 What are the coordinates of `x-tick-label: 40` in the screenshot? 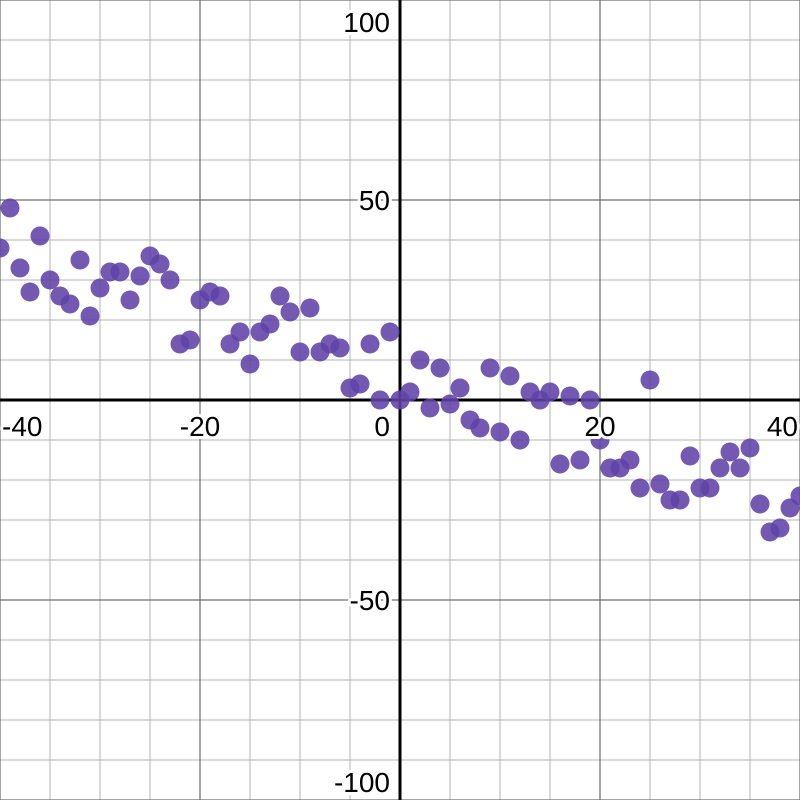 It's located at (782, 426).